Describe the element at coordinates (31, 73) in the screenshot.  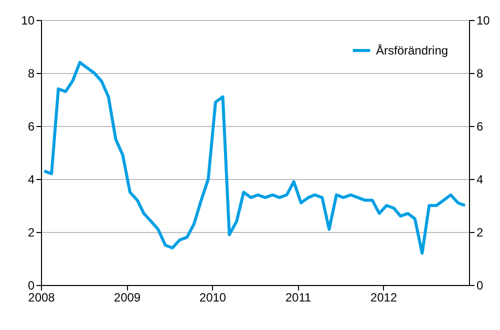
I see `y-tick-label: 8` at that location.